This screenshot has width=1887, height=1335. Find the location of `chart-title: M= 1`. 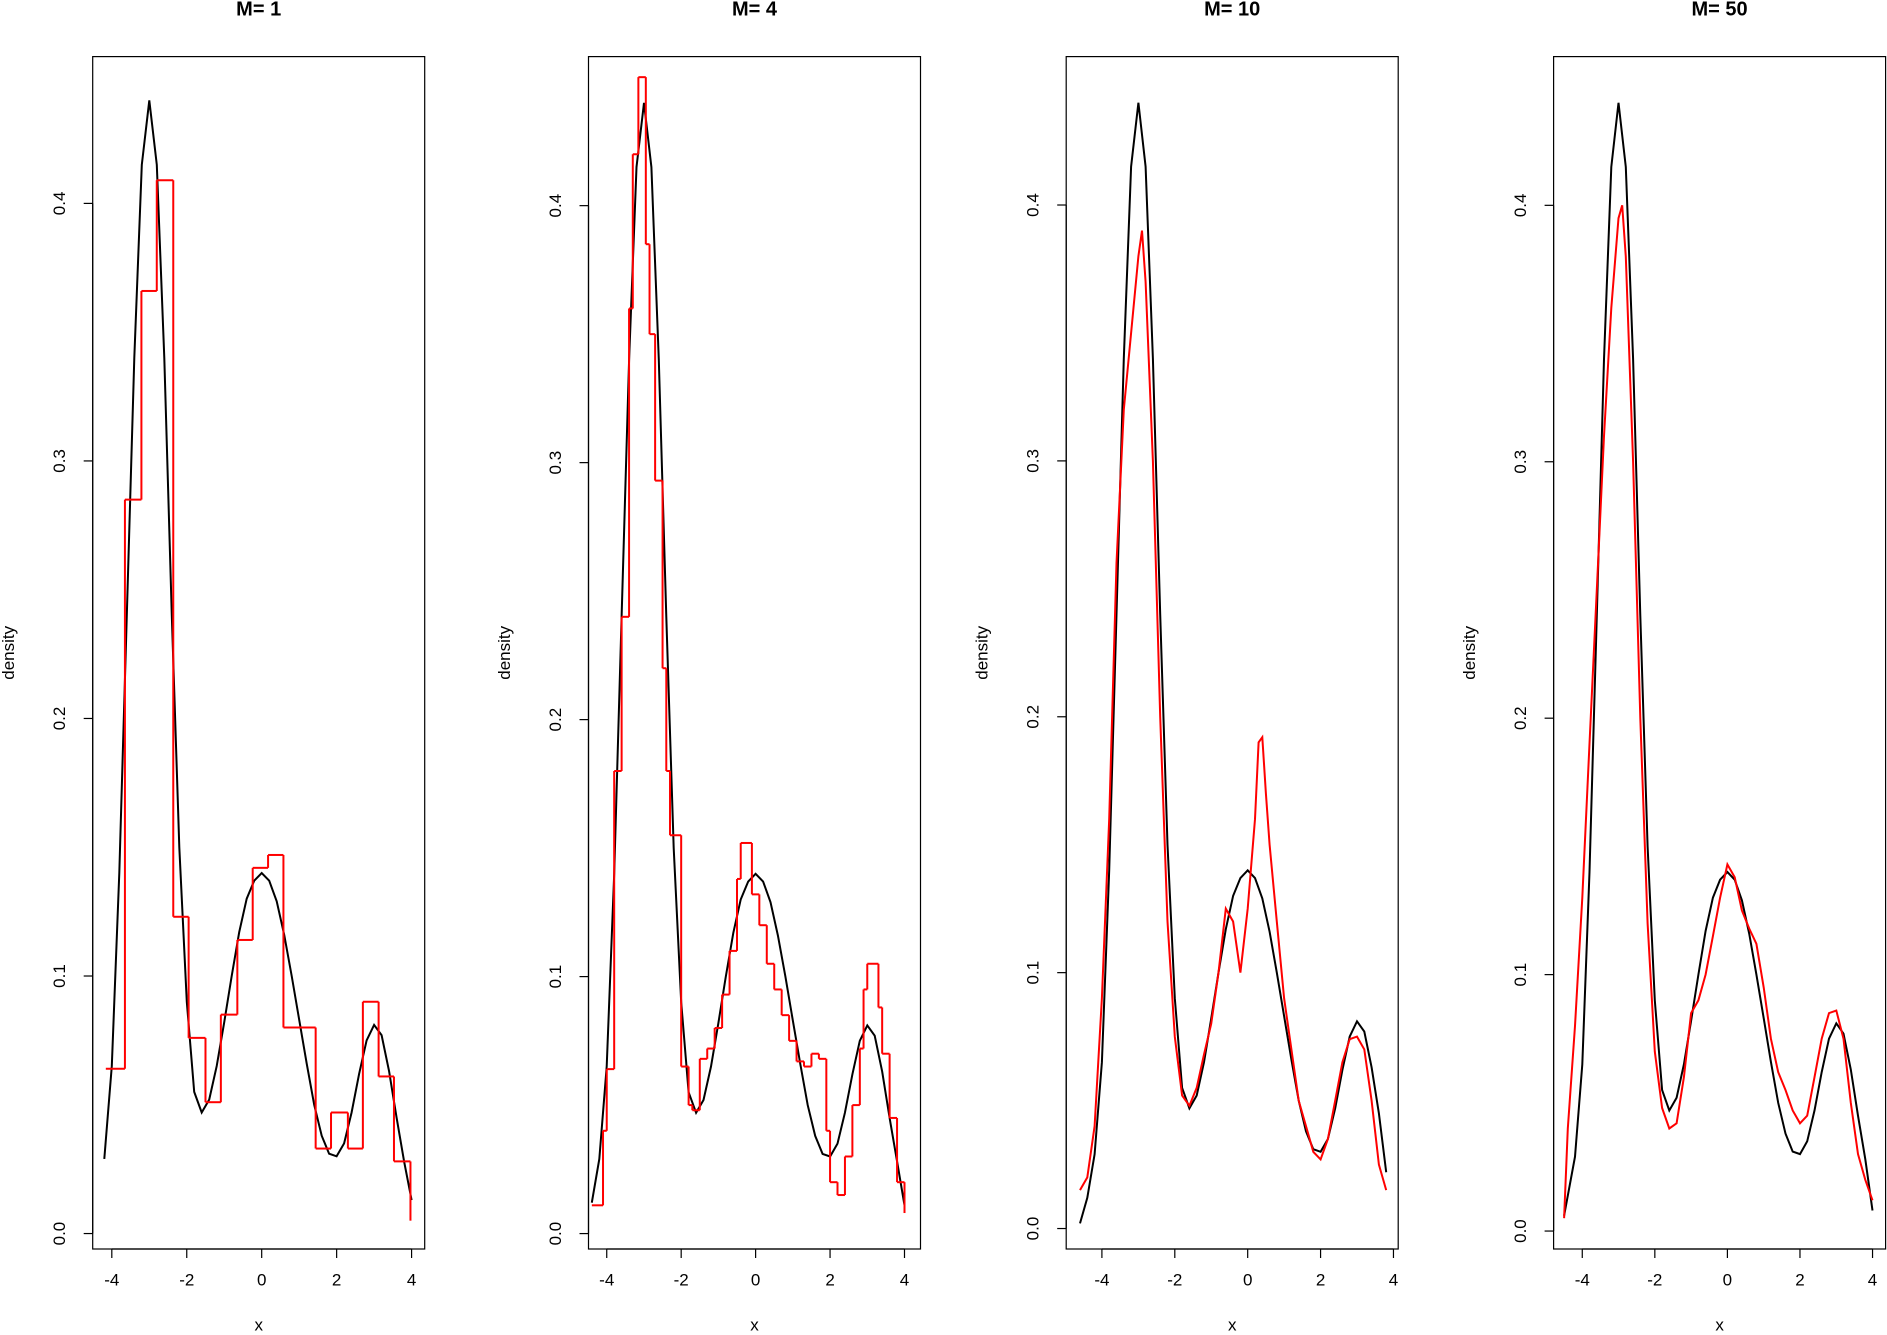

chart-title: M= 1 is located at coordinates (258, 10).